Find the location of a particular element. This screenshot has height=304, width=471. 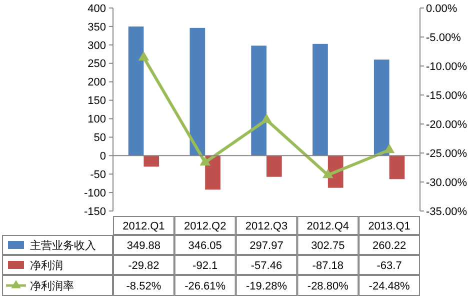

y-tick-label: 250 is located at coordinates (97, 64).